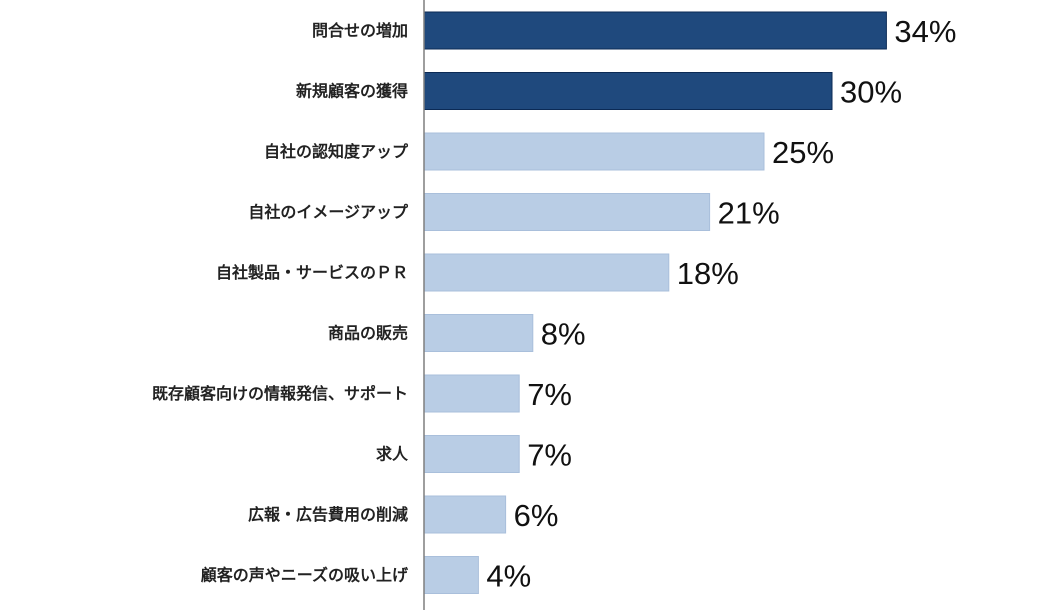  Describe the element at coordinates (368, 333) in the screenshot. I see `category-label: 商品の販売` at that location.